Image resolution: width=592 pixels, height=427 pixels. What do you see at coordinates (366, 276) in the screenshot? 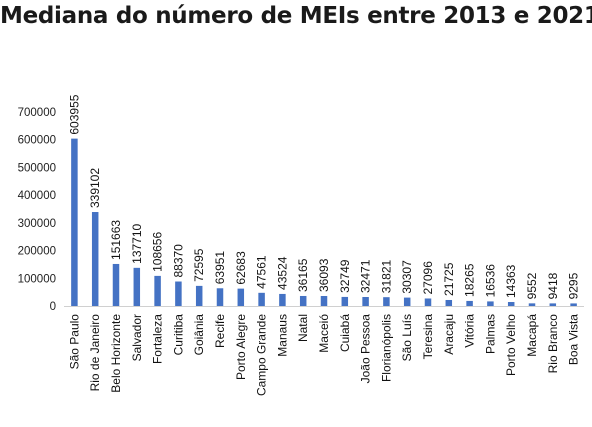
I see `data-label: 32471` at bounding box center [366, 276].